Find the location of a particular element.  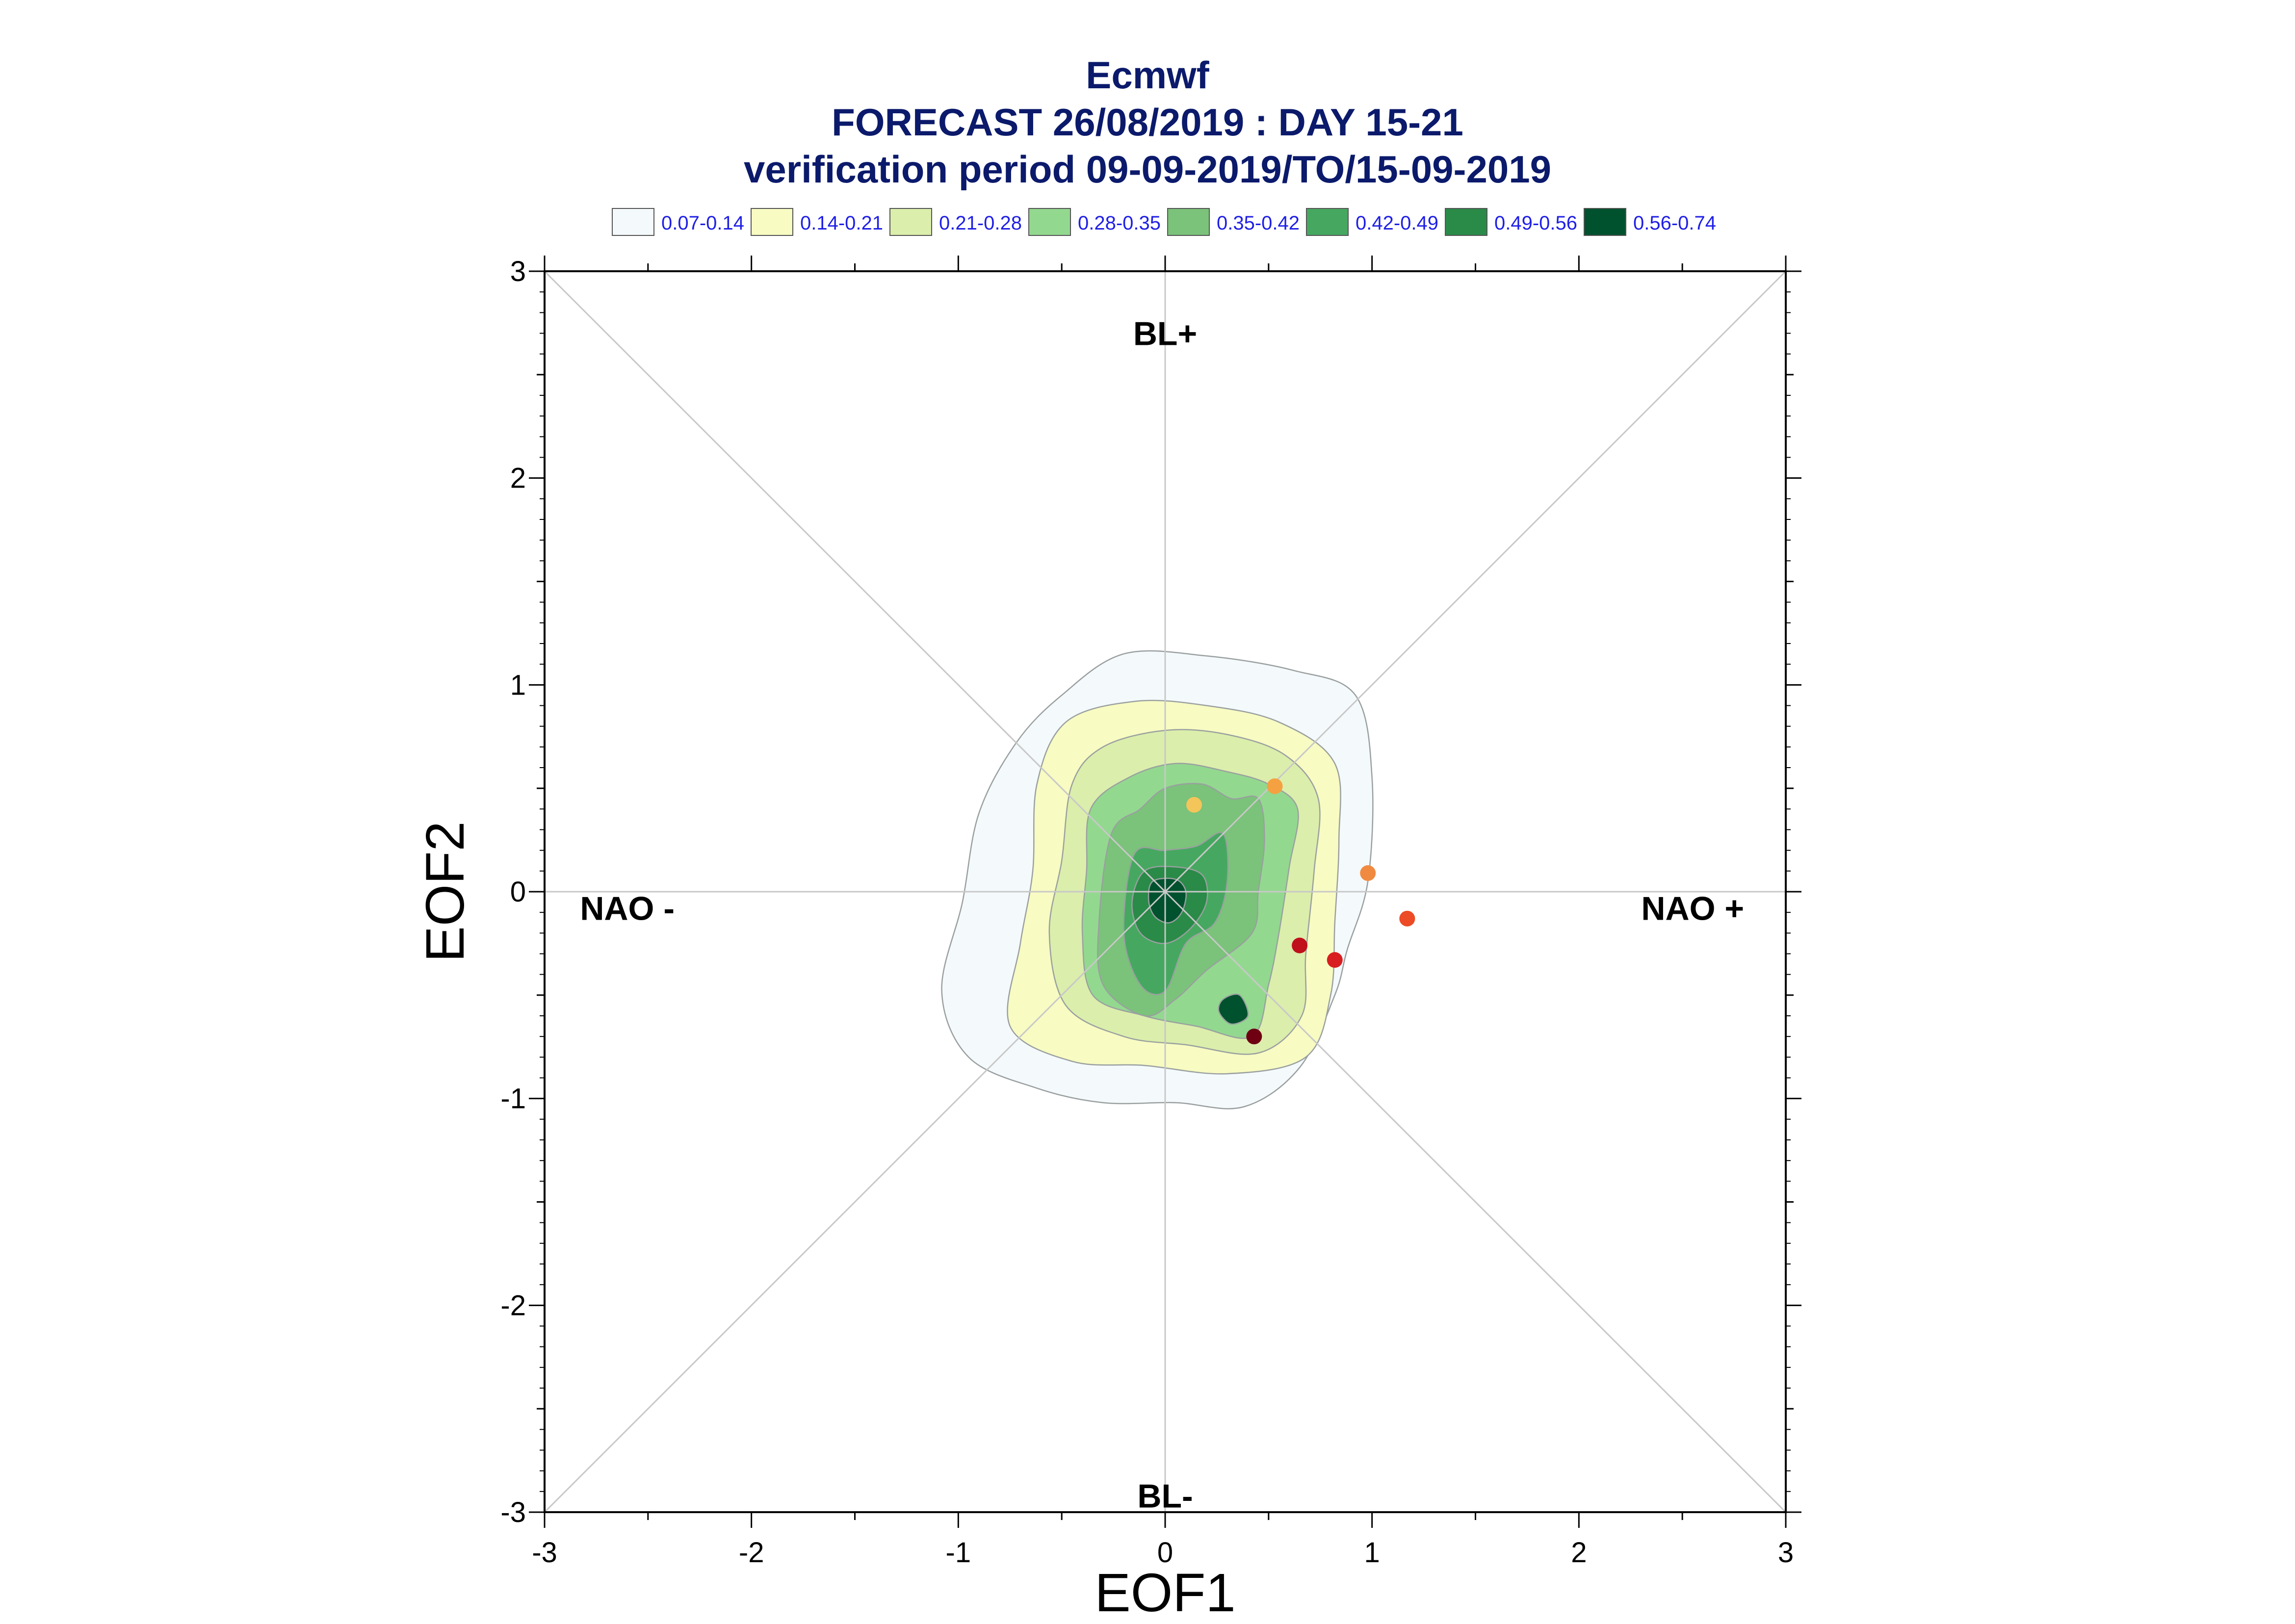

x-axis-label: EOF1 is located at coordinates (1165, 1593).